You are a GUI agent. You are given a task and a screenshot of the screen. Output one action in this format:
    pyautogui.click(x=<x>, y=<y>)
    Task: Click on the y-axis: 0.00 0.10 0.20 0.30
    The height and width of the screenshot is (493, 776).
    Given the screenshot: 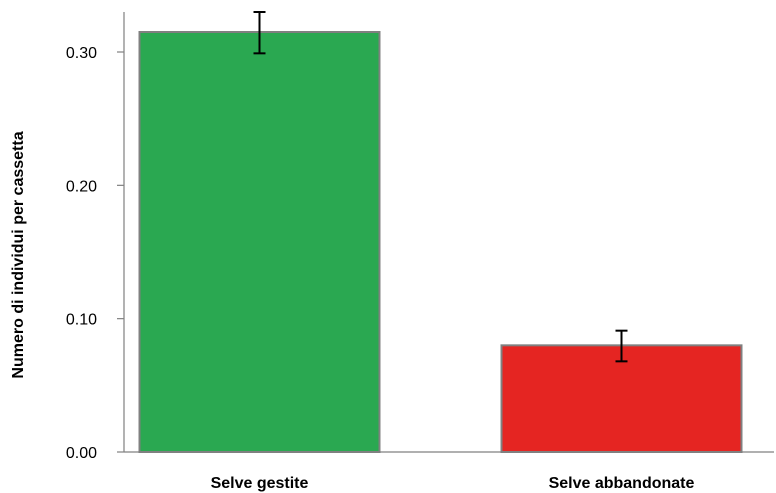 What is the action you would take?
    pyautogui.click(x=95, y=237)
    